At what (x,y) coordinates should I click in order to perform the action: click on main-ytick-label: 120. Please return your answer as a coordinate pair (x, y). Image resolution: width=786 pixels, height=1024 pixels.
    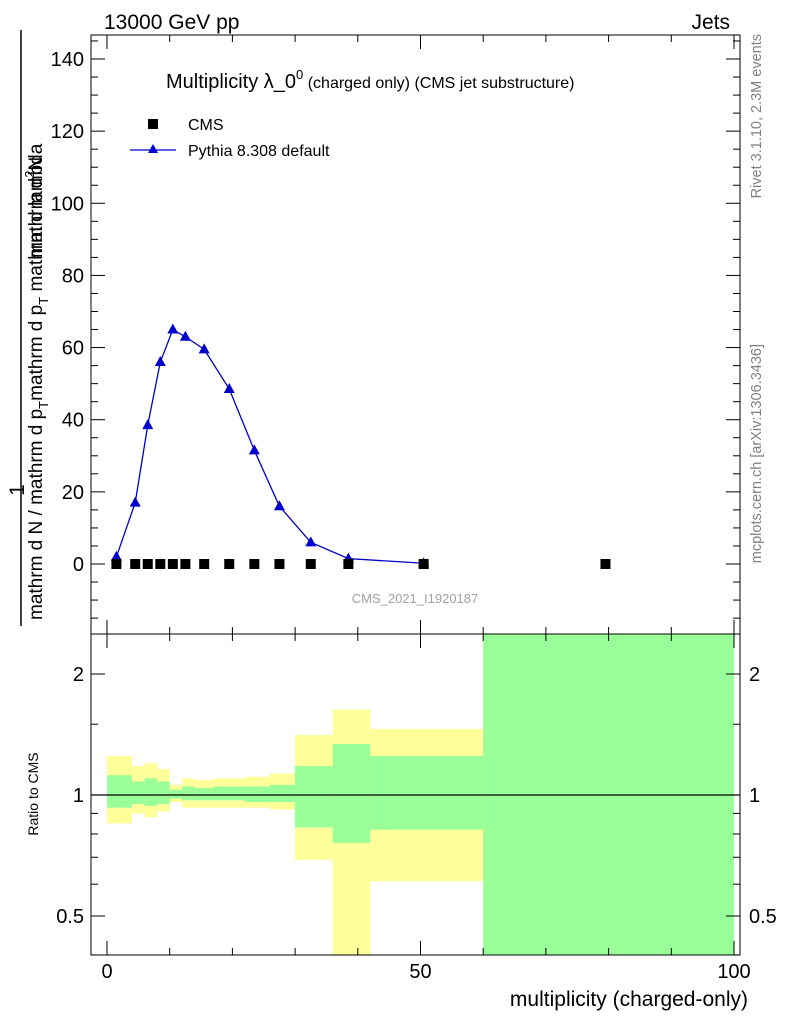
    Looking at the image, I should click on (67, 132).